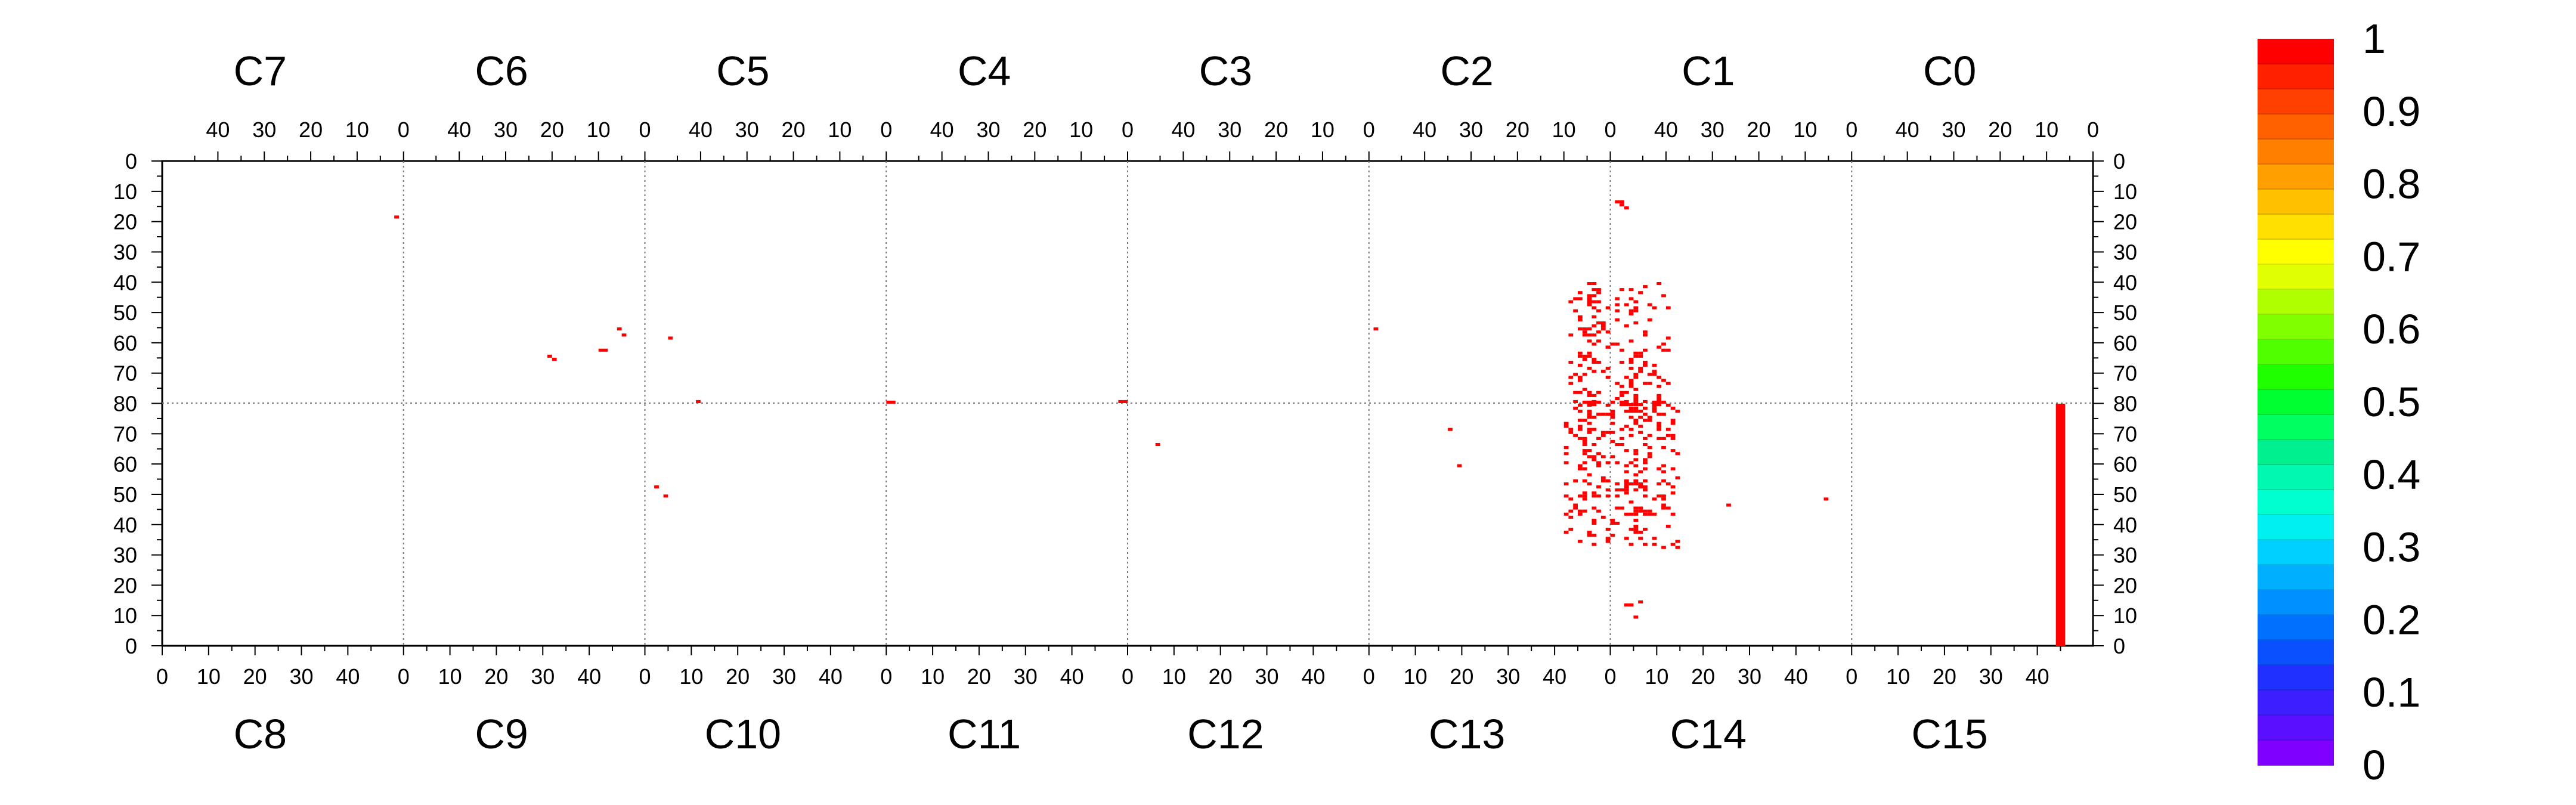 The image size is (2576, 805). Describe the element at coordinates (1709, 734) in the screenshot. I see `bottom-chip-label: C14` at that location.